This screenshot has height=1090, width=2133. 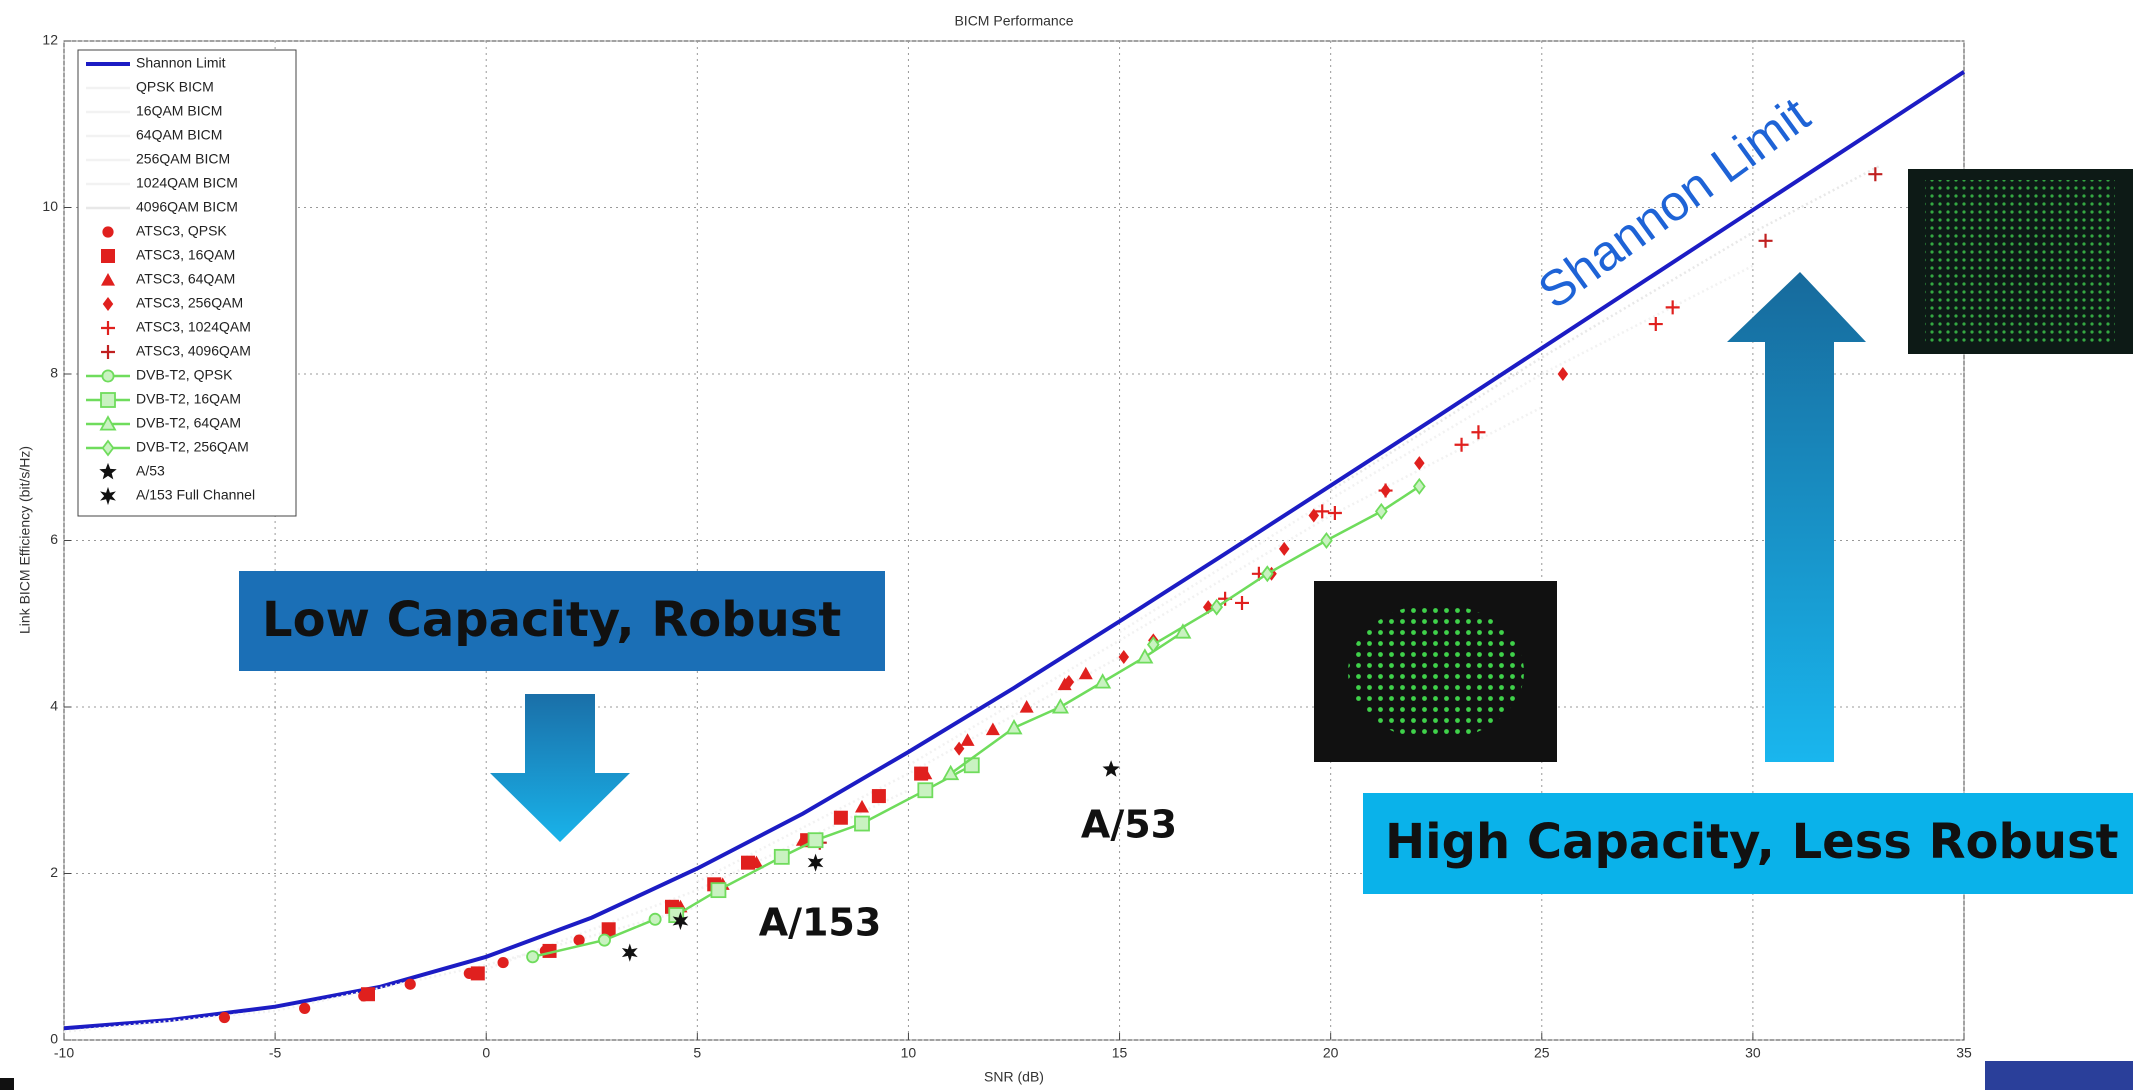 What do you see at coordinates (187, 207) in the screenshot?
I see `legend-label: 4096QAM BICM` at bounding box center [187, 207].